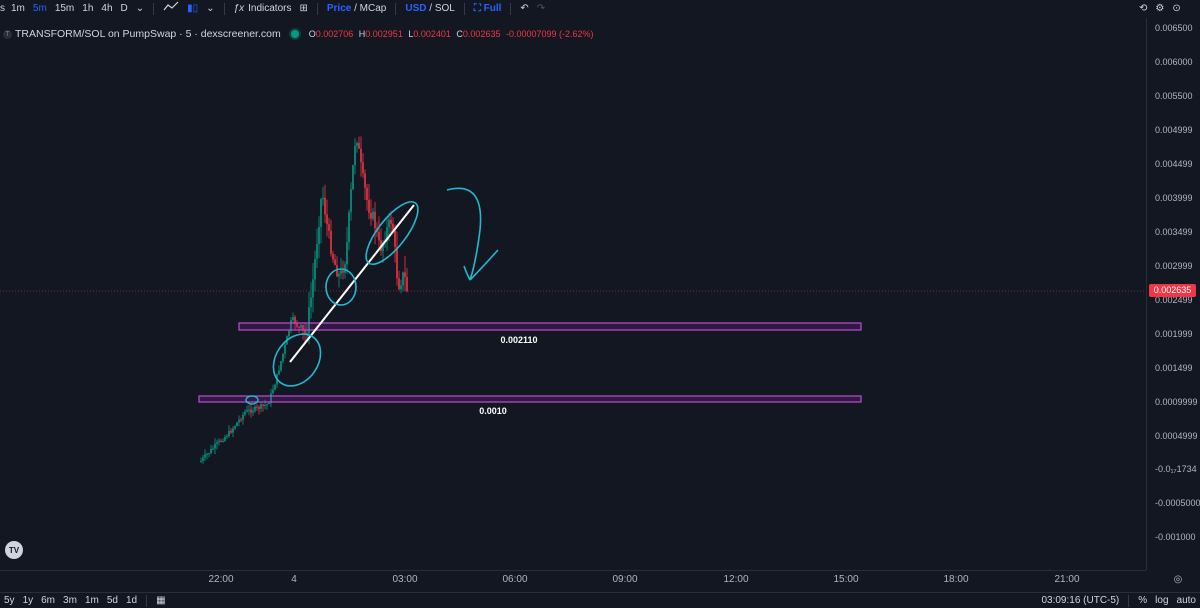 The width and height of the screenshot is (1200, 608). Describe the element at coordinates (1176, 8) in the screenshot. I see `camera-icon: ⊙` at that location.